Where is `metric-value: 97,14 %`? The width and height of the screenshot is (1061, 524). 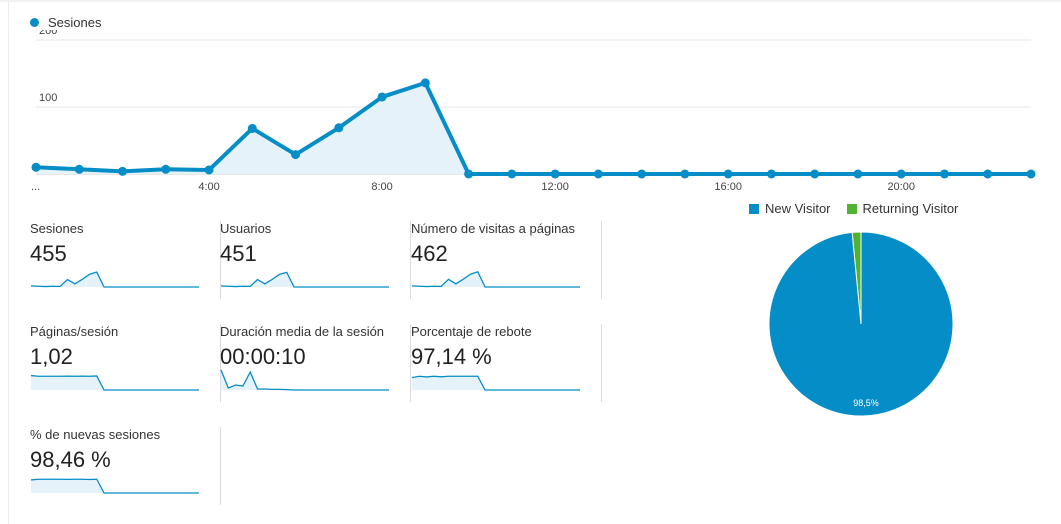
metric-value: 97,14 % is located at coordinates (451, 356).